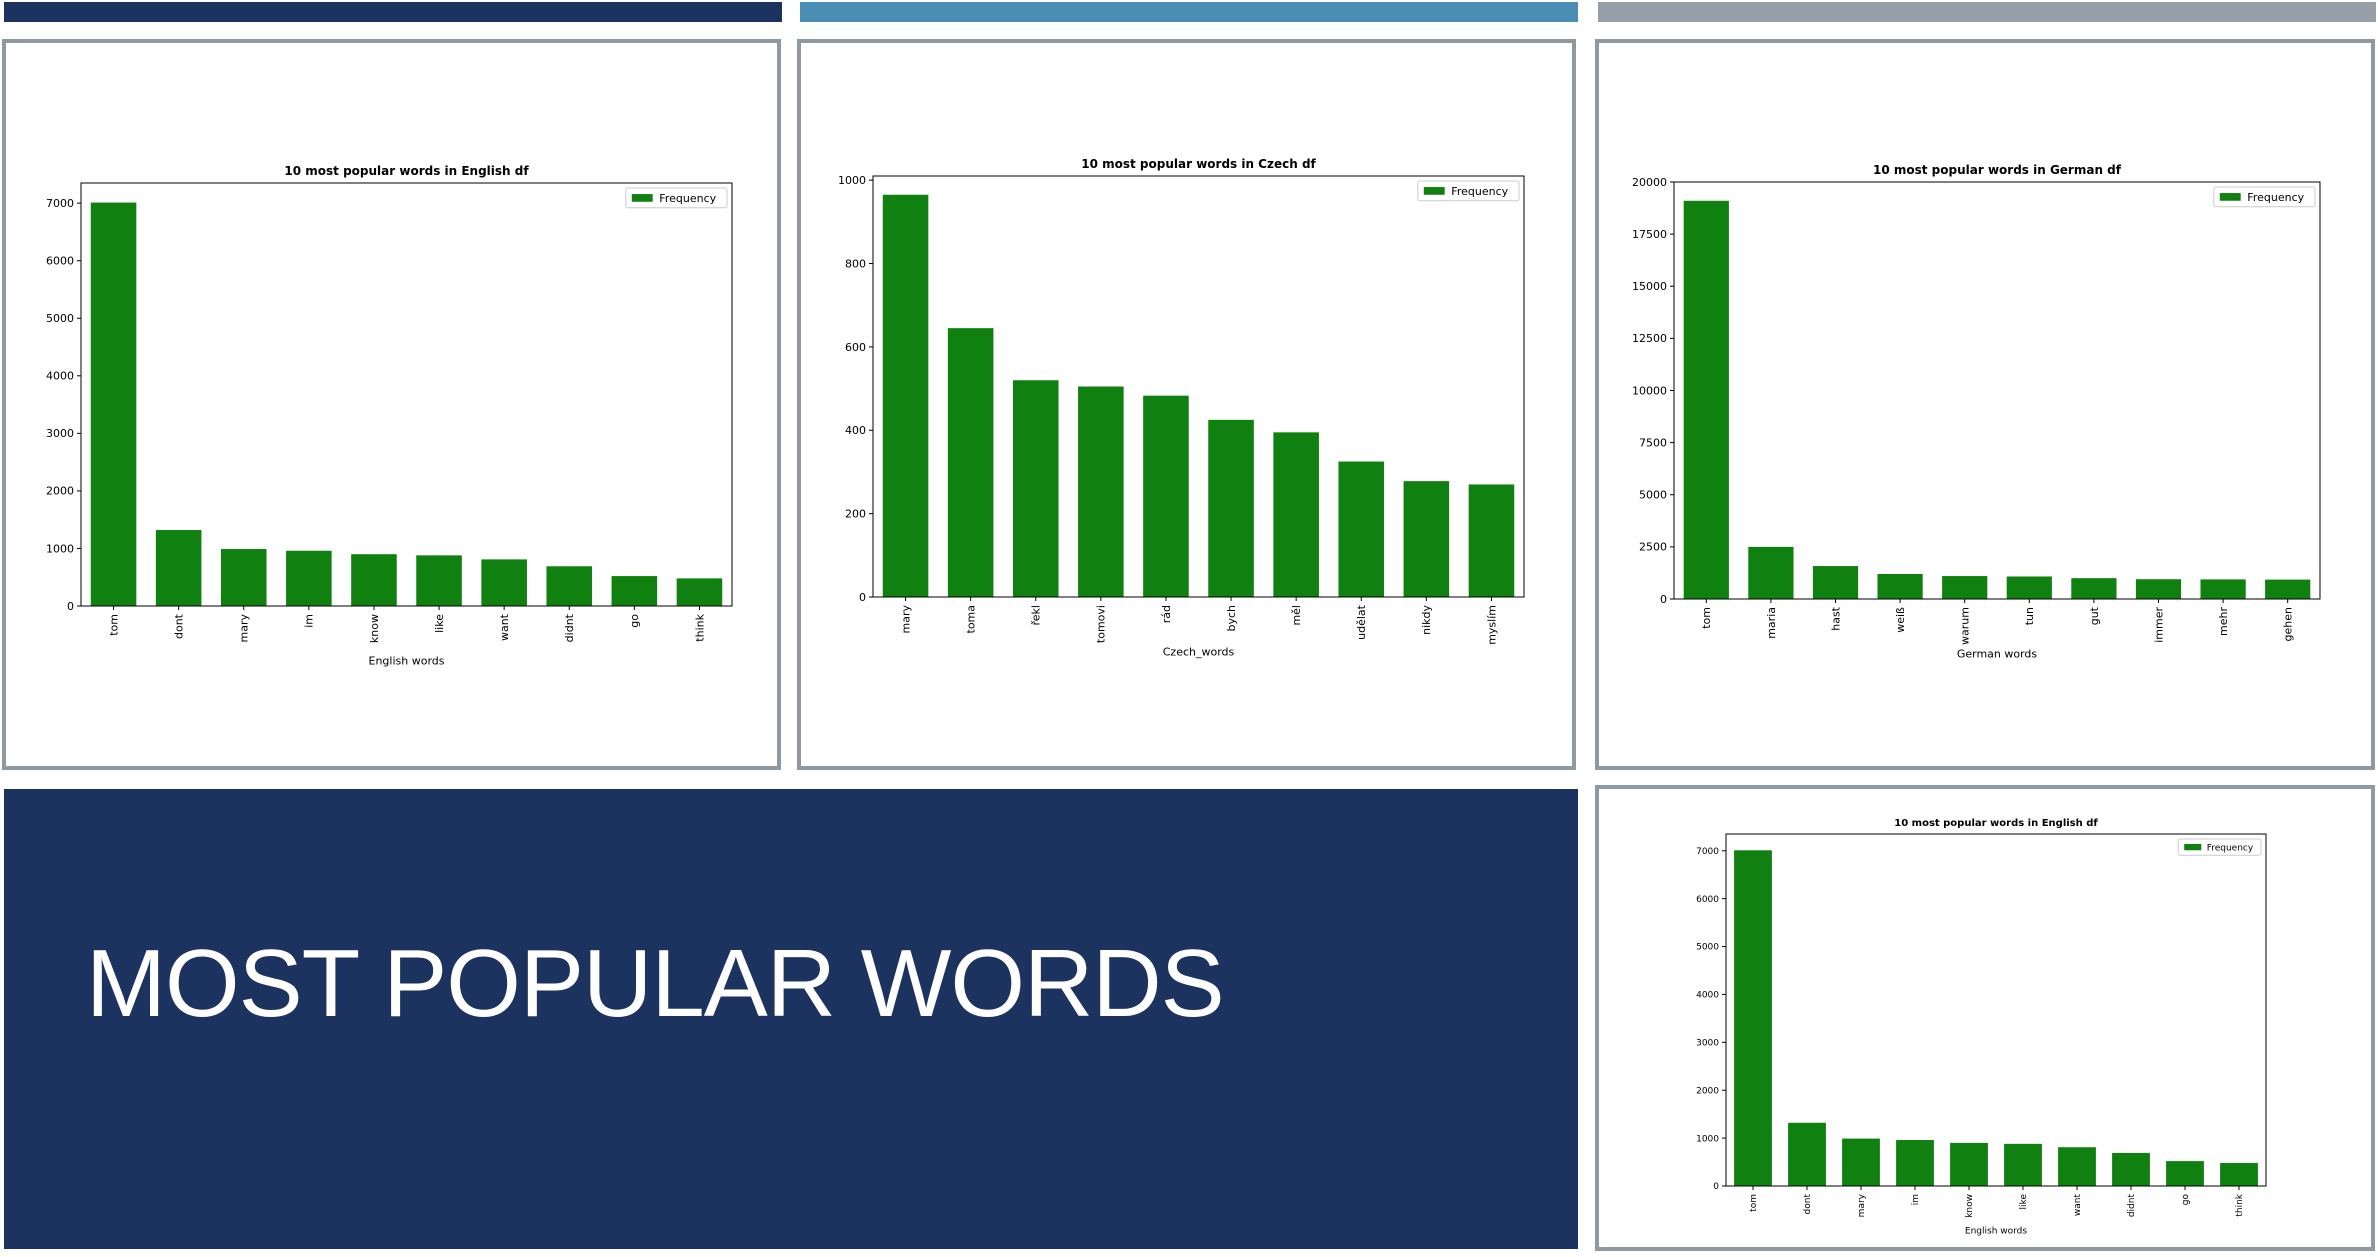 The width and height of the screenshot is (2378, 1257). I want to click on chart-3-axes-frame, so click(1996, 1010).